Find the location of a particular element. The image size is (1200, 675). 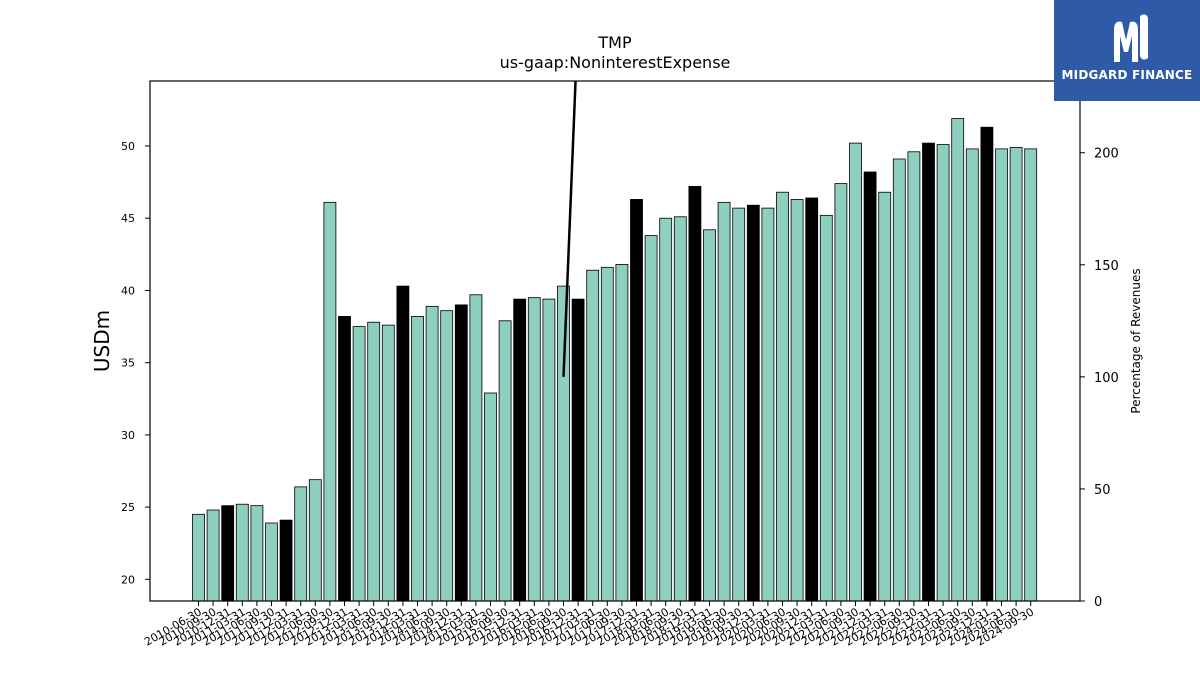

right-tick-label: 150 is located at coordinates (1106, 266).